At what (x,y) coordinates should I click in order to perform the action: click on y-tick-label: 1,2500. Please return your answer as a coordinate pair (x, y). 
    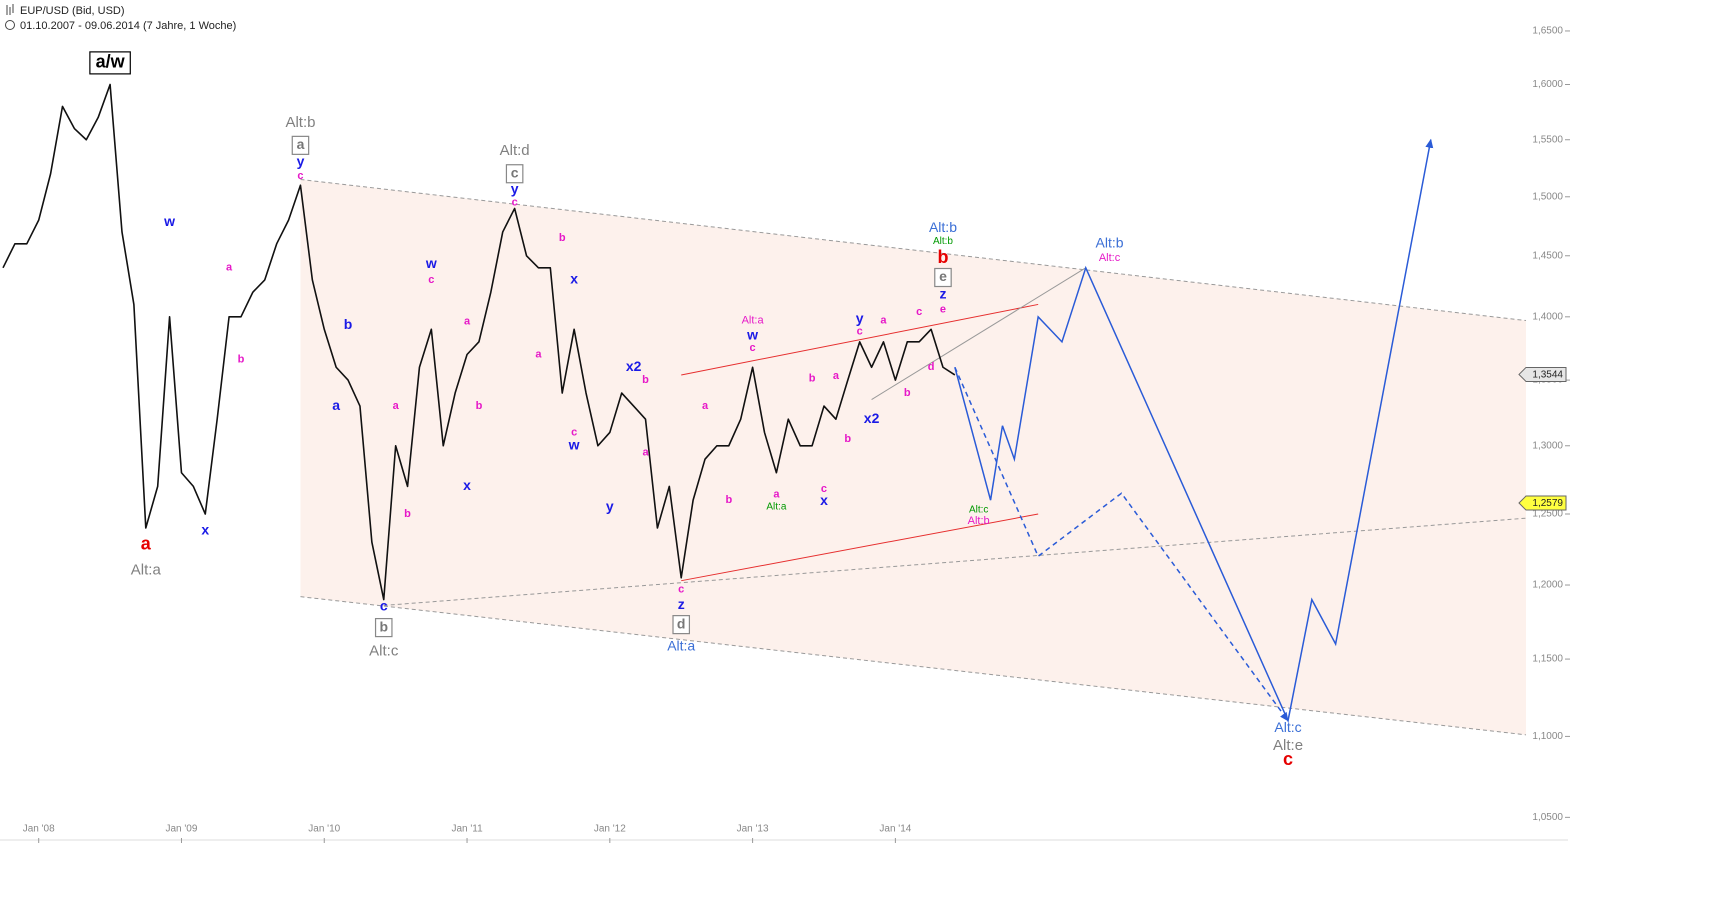
    Looking at the image, I should click on (1547, 514).